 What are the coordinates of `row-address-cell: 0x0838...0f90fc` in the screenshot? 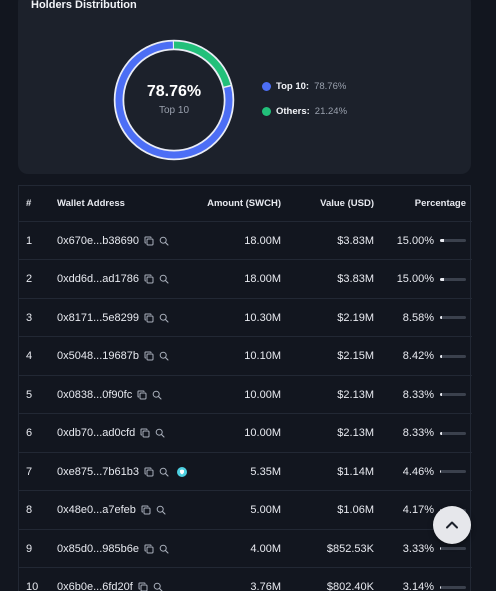 It's located at (112, 394).